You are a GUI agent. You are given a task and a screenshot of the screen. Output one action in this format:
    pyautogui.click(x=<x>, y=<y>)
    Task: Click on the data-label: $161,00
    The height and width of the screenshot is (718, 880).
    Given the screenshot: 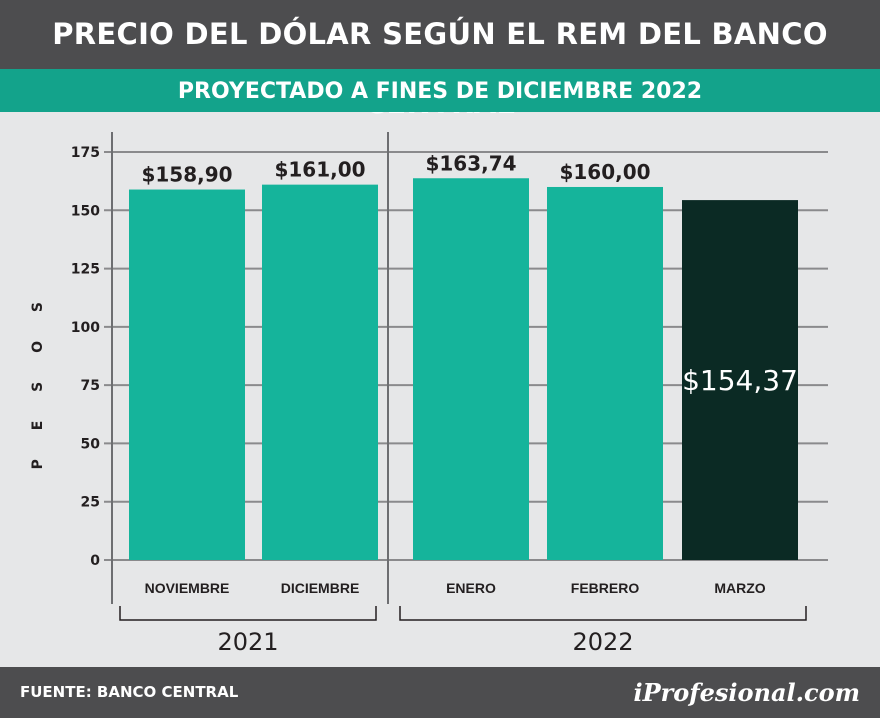 What is the action you would take?
    pyautogui.click(x=319, y=170)
    